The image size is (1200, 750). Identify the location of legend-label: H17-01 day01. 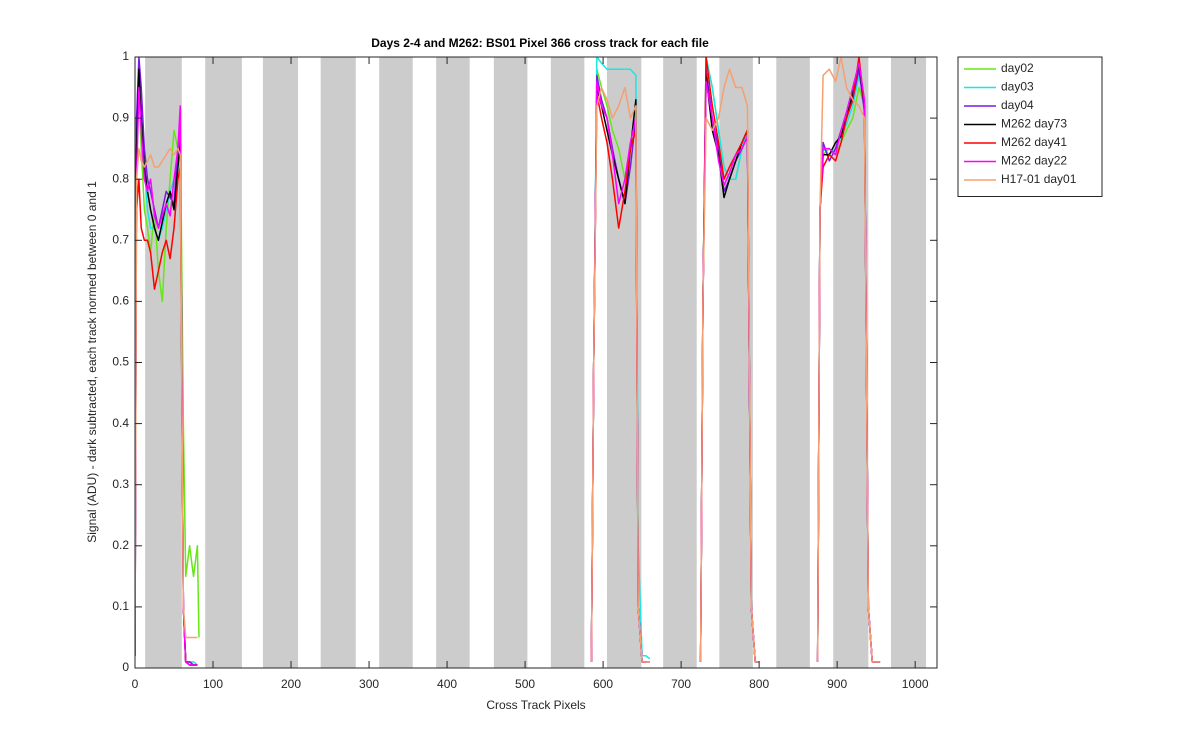
(1039, 179).